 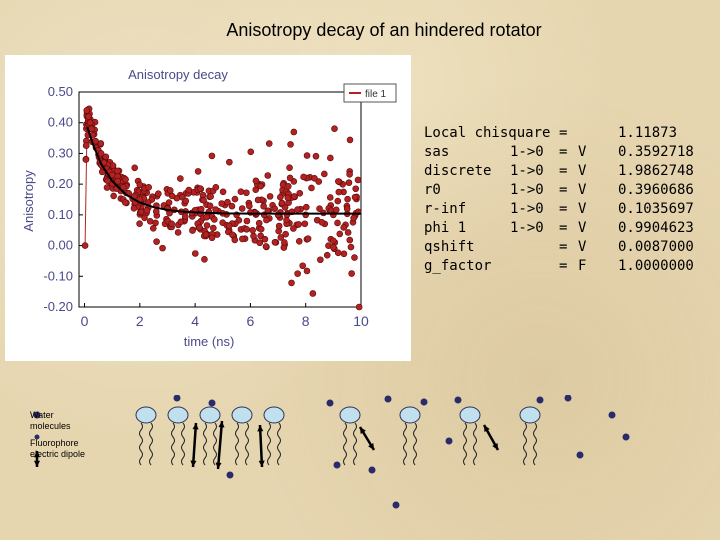 What do you see at coordinates (648, 133) in the screenshot?
I see `fit-value: 1.11873` at bounding box center [648, 133].